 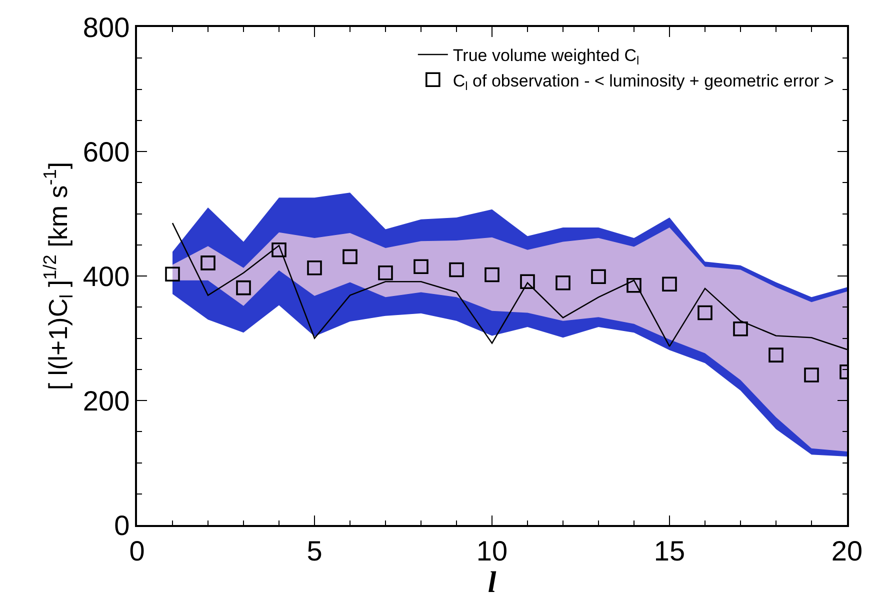 What do you see at coordinates (106, 400) in the screenshot?
I see `y-tick-label: 200` at bounding box center [106, 400].